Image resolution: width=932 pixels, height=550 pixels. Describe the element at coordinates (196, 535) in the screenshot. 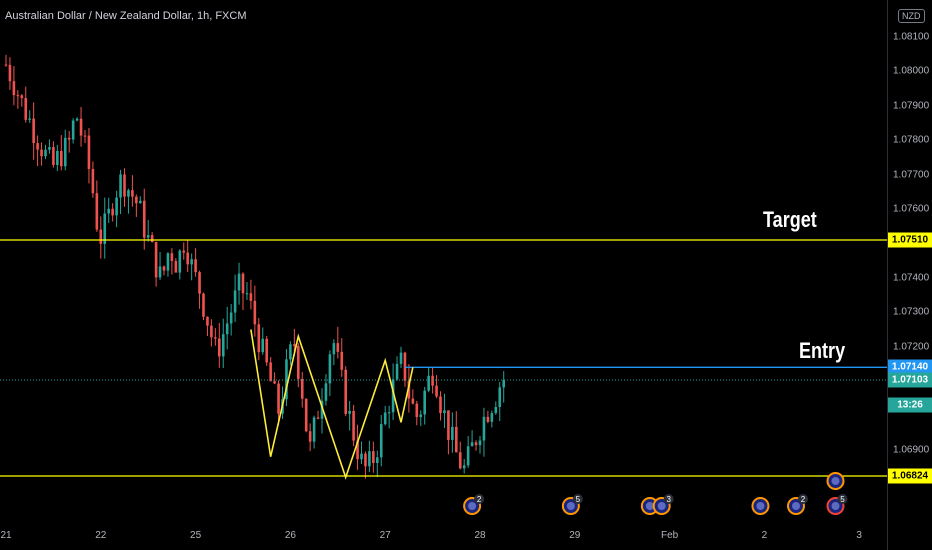

I see `time-tick-label: 25` at that location.